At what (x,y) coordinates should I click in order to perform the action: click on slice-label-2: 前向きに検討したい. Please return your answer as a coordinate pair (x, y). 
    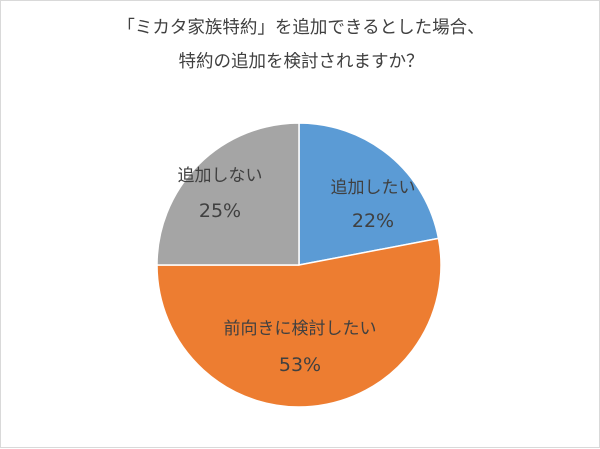
    Looking at the image, I should click on (300, 329).